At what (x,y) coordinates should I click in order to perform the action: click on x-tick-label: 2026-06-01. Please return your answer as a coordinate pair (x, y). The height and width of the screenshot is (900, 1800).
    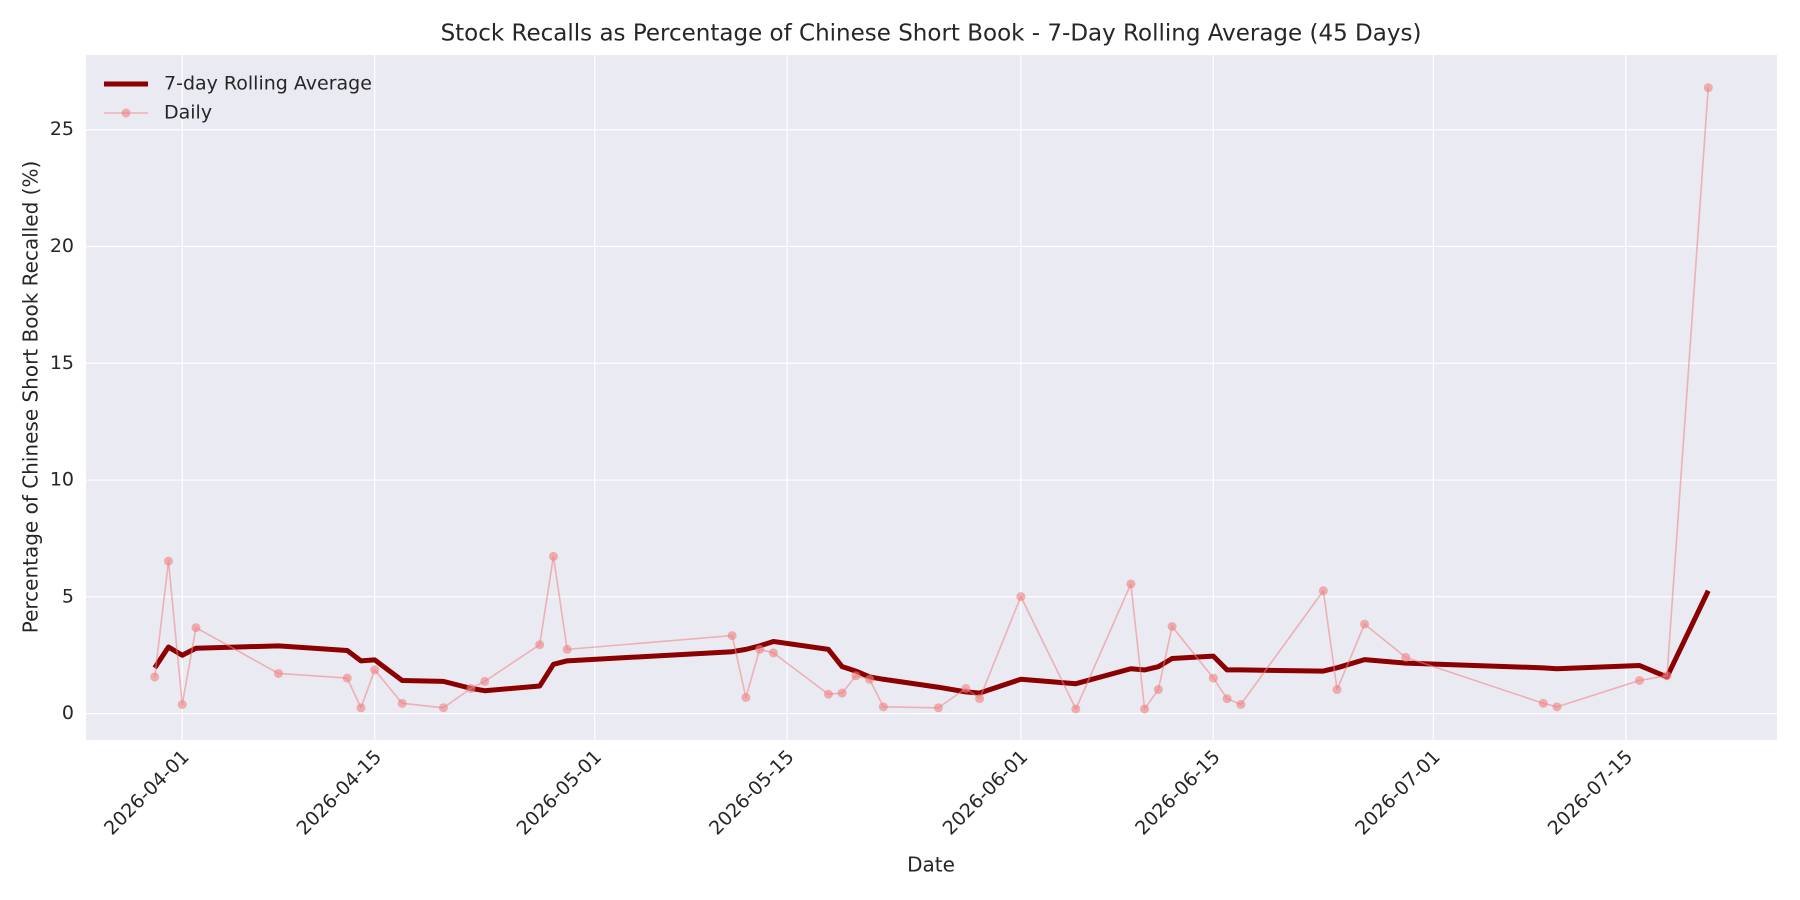
    Looking at the image, I should click on (986, 793).